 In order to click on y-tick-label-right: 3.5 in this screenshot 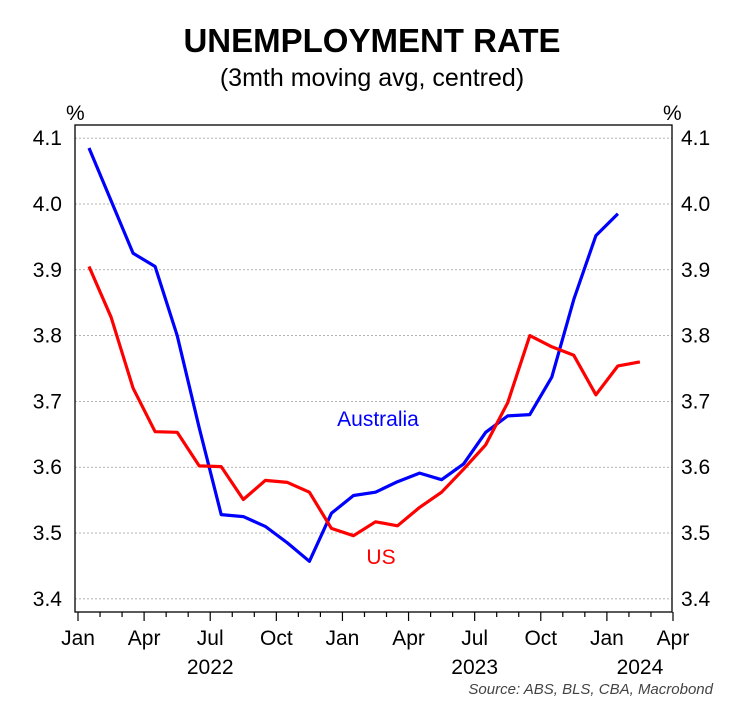, I will do `click(695, 533)`.